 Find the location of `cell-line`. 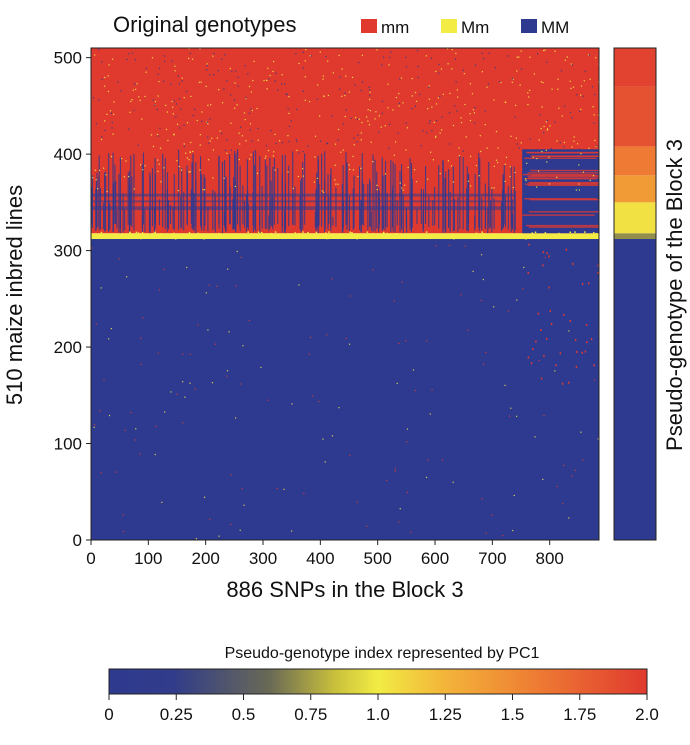

cell-line is located at coordinates (560, 179).